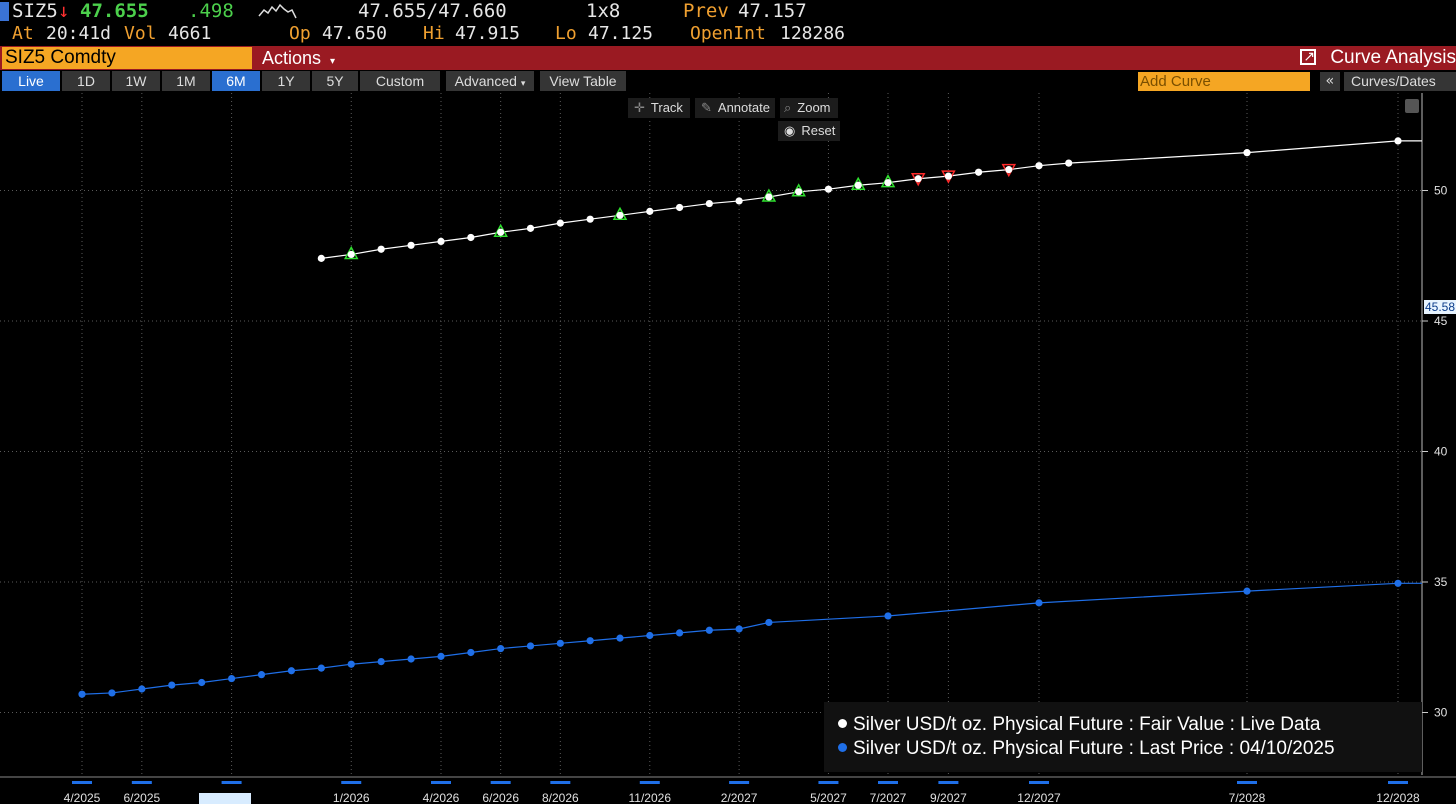  I want to click on y-tick-label: 35, so click(1441, 582).